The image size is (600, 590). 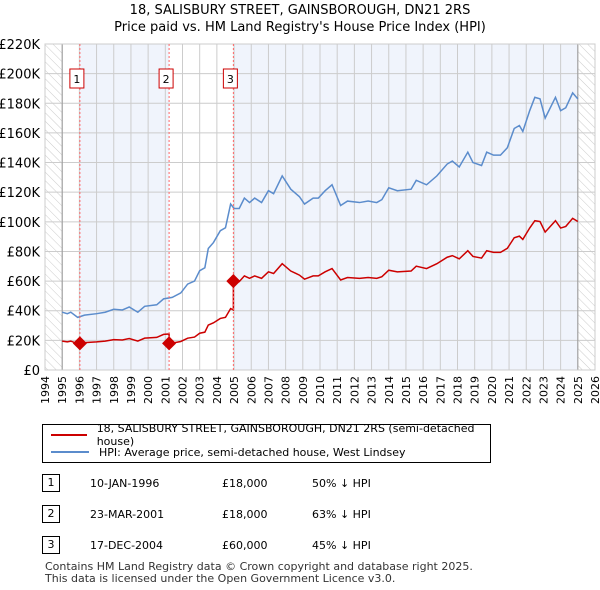 What do you see at coordinates (423, 390) in the screenshot?
I see `x-tick-label: 2016` at bounding box center [423, 390].